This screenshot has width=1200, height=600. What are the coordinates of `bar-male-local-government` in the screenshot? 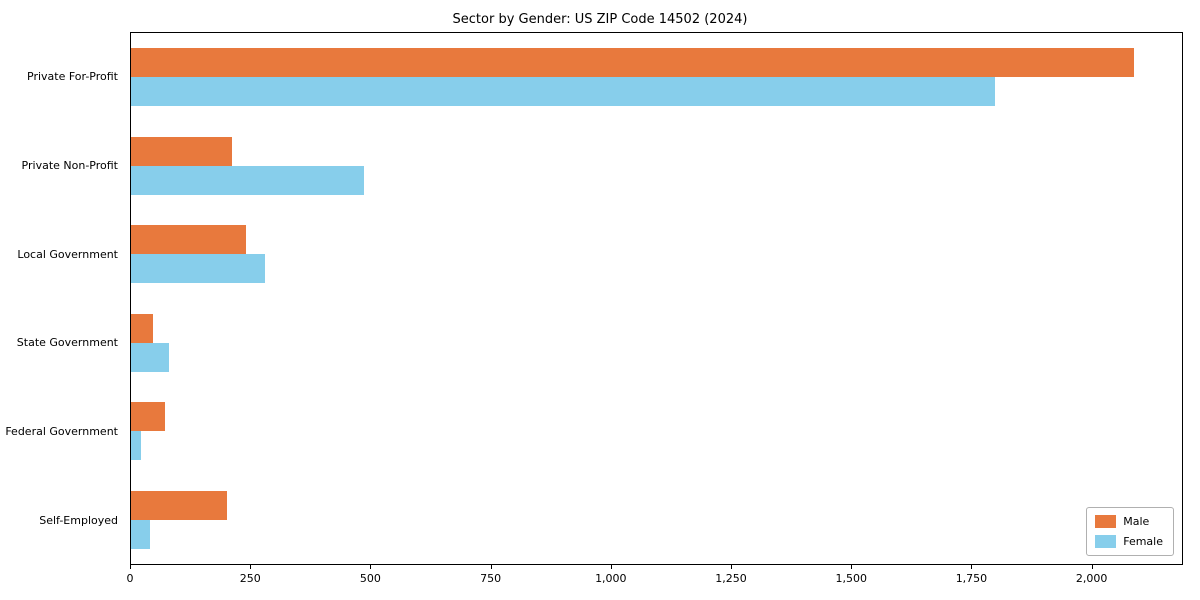 It's located at (189, 240).